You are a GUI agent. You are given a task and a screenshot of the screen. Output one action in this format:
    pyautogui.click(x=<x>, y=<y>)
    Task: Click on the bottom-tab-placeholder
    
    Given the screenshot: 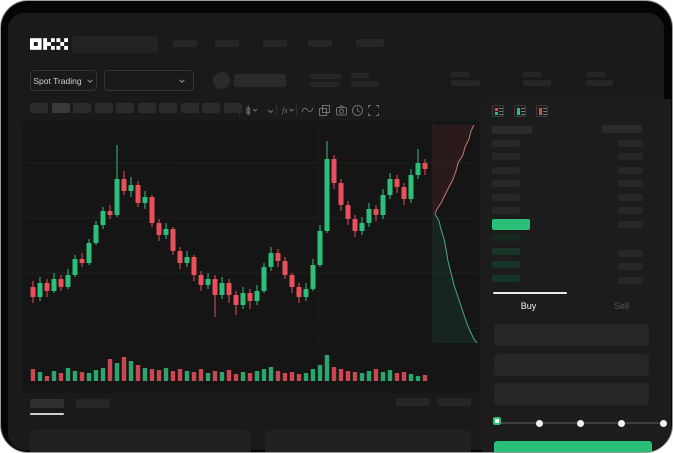 What is the action you would take?
    pyautogui.click(x=93, y=403)
    